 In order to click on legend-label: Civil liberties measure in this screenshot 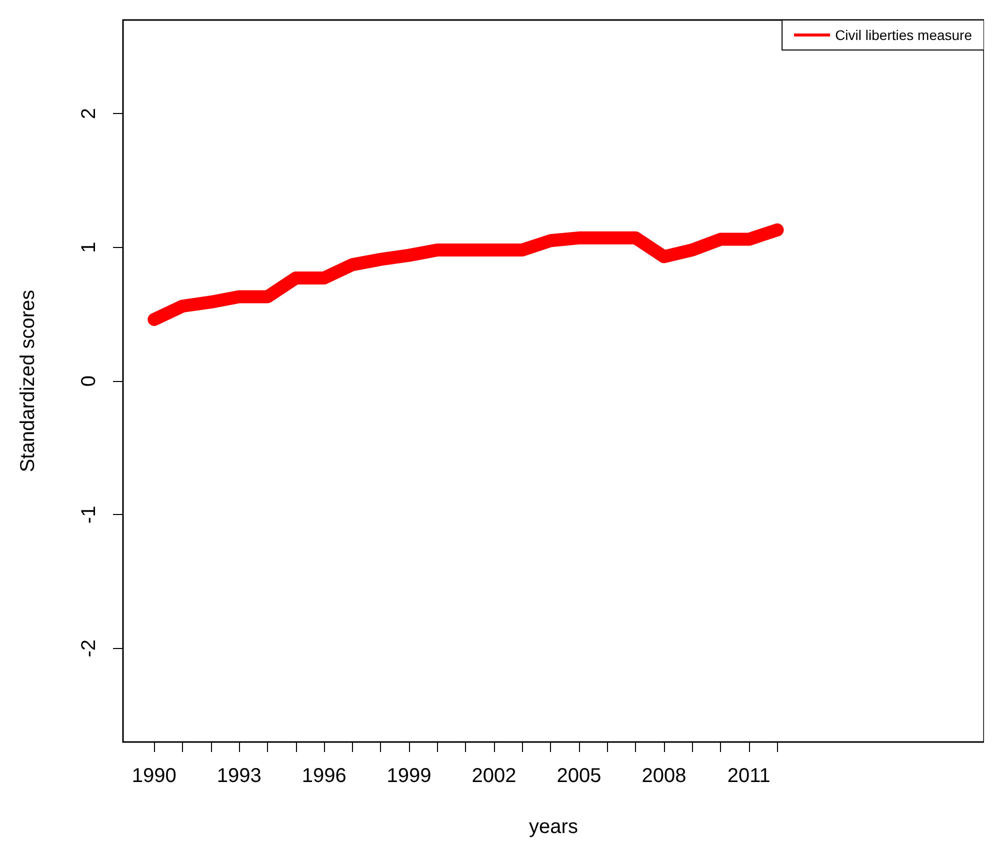, I will do `click(903, 35)`.